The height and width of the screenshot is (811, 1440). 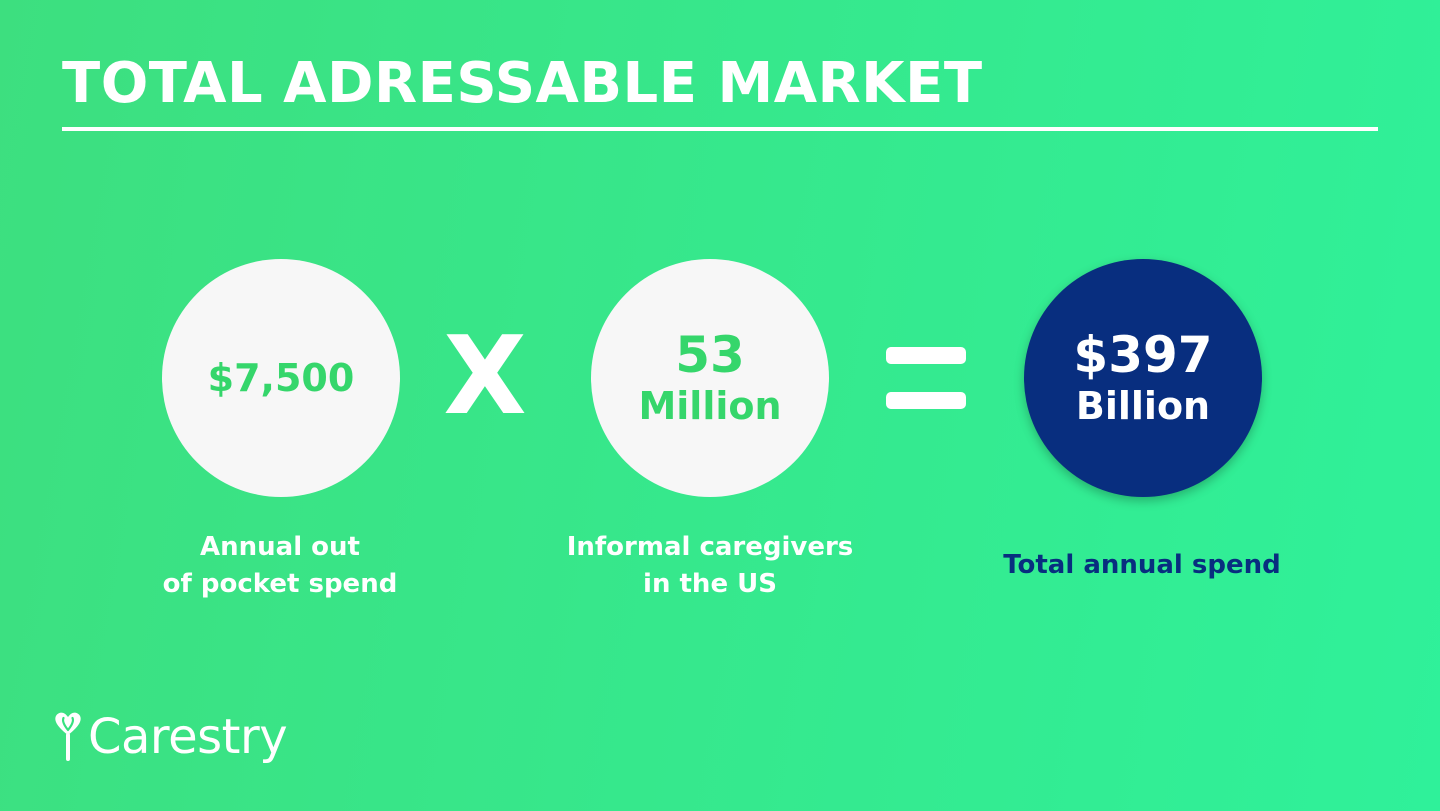 I want to click on carestry-logo: Carestry, so click(x=170, y=737).